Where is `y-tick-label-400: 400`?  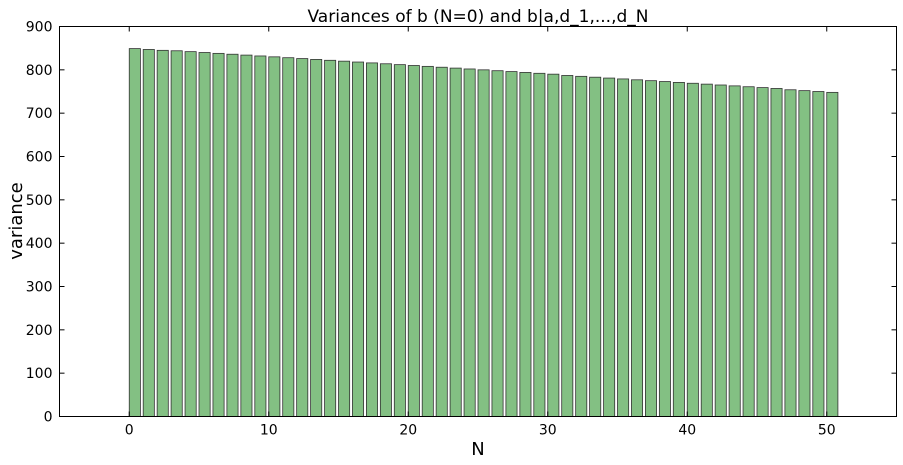 y-tick-label-400: 400 is located at coordinates (39, 244).